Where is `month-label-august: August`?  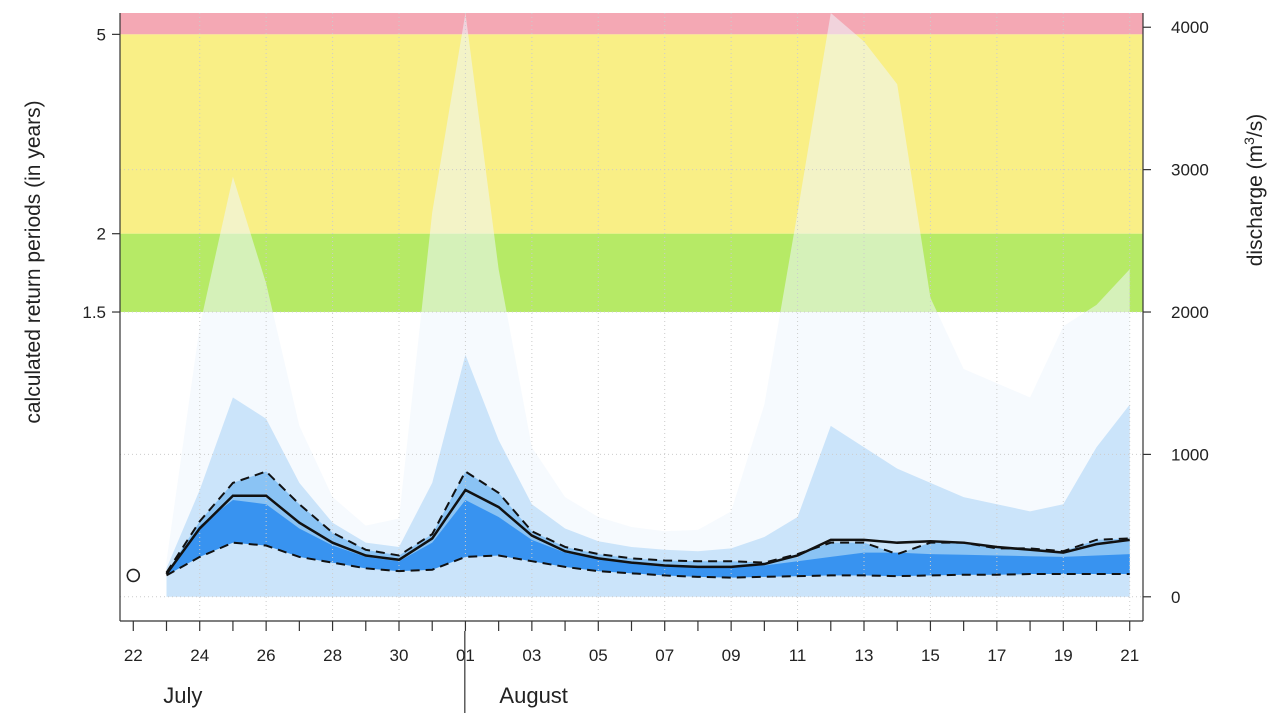
month-label-august: August is located at coordinates (533, 695).